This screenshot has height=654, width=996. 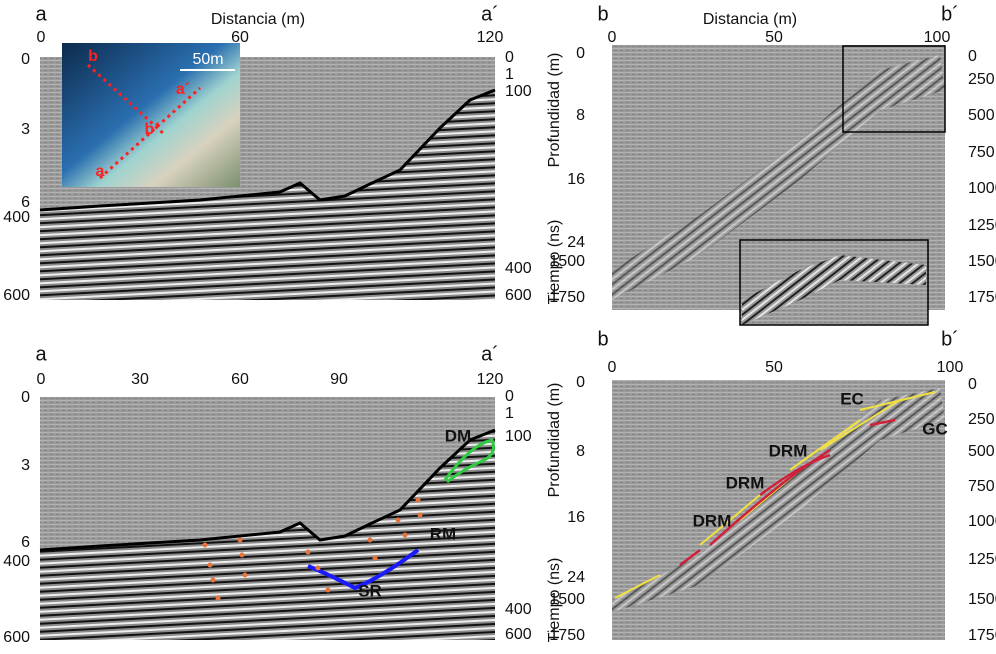 I want to click on sr-line, so click(x=363, y=569).